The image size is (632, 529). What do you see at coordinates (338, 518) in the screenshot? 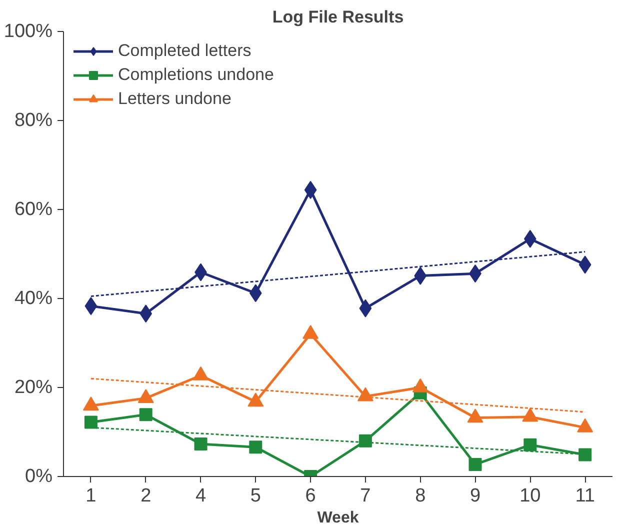
I see `x-axis-title: Week` at bounding box center [338, 518].